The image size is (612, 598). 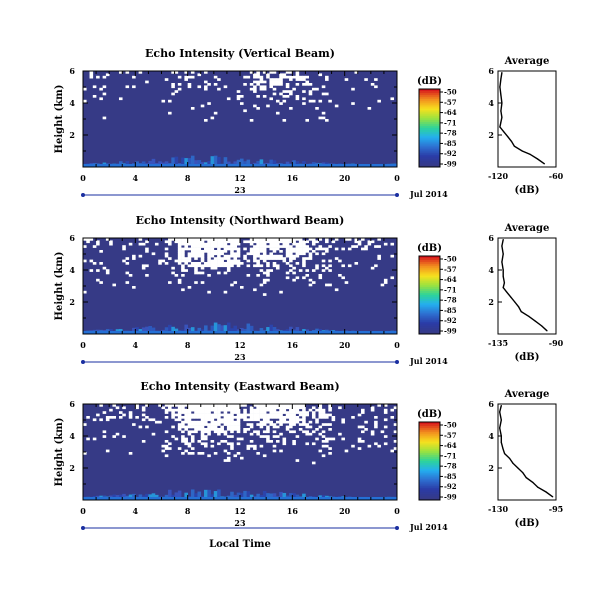 I want to click on profile-y-tick-label: 4, so click(x=491, y=436).